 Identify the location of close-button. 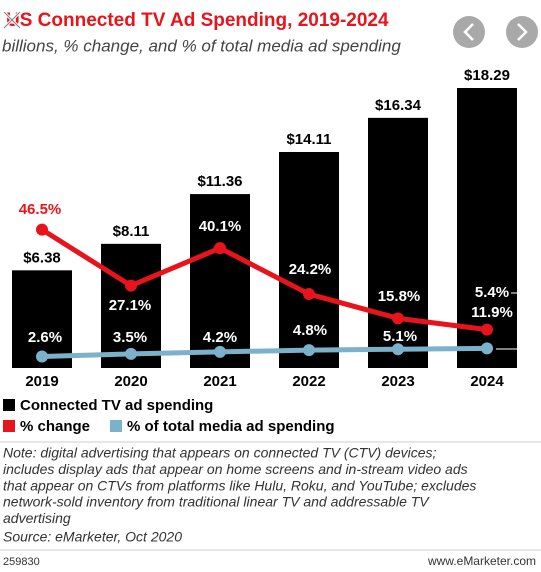
(12, 20).